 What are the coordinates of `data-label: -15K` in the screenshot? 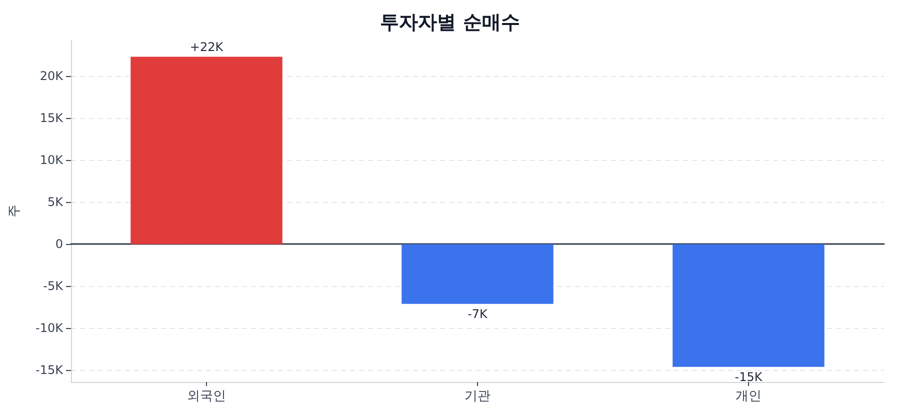 It's located at (749, 377).